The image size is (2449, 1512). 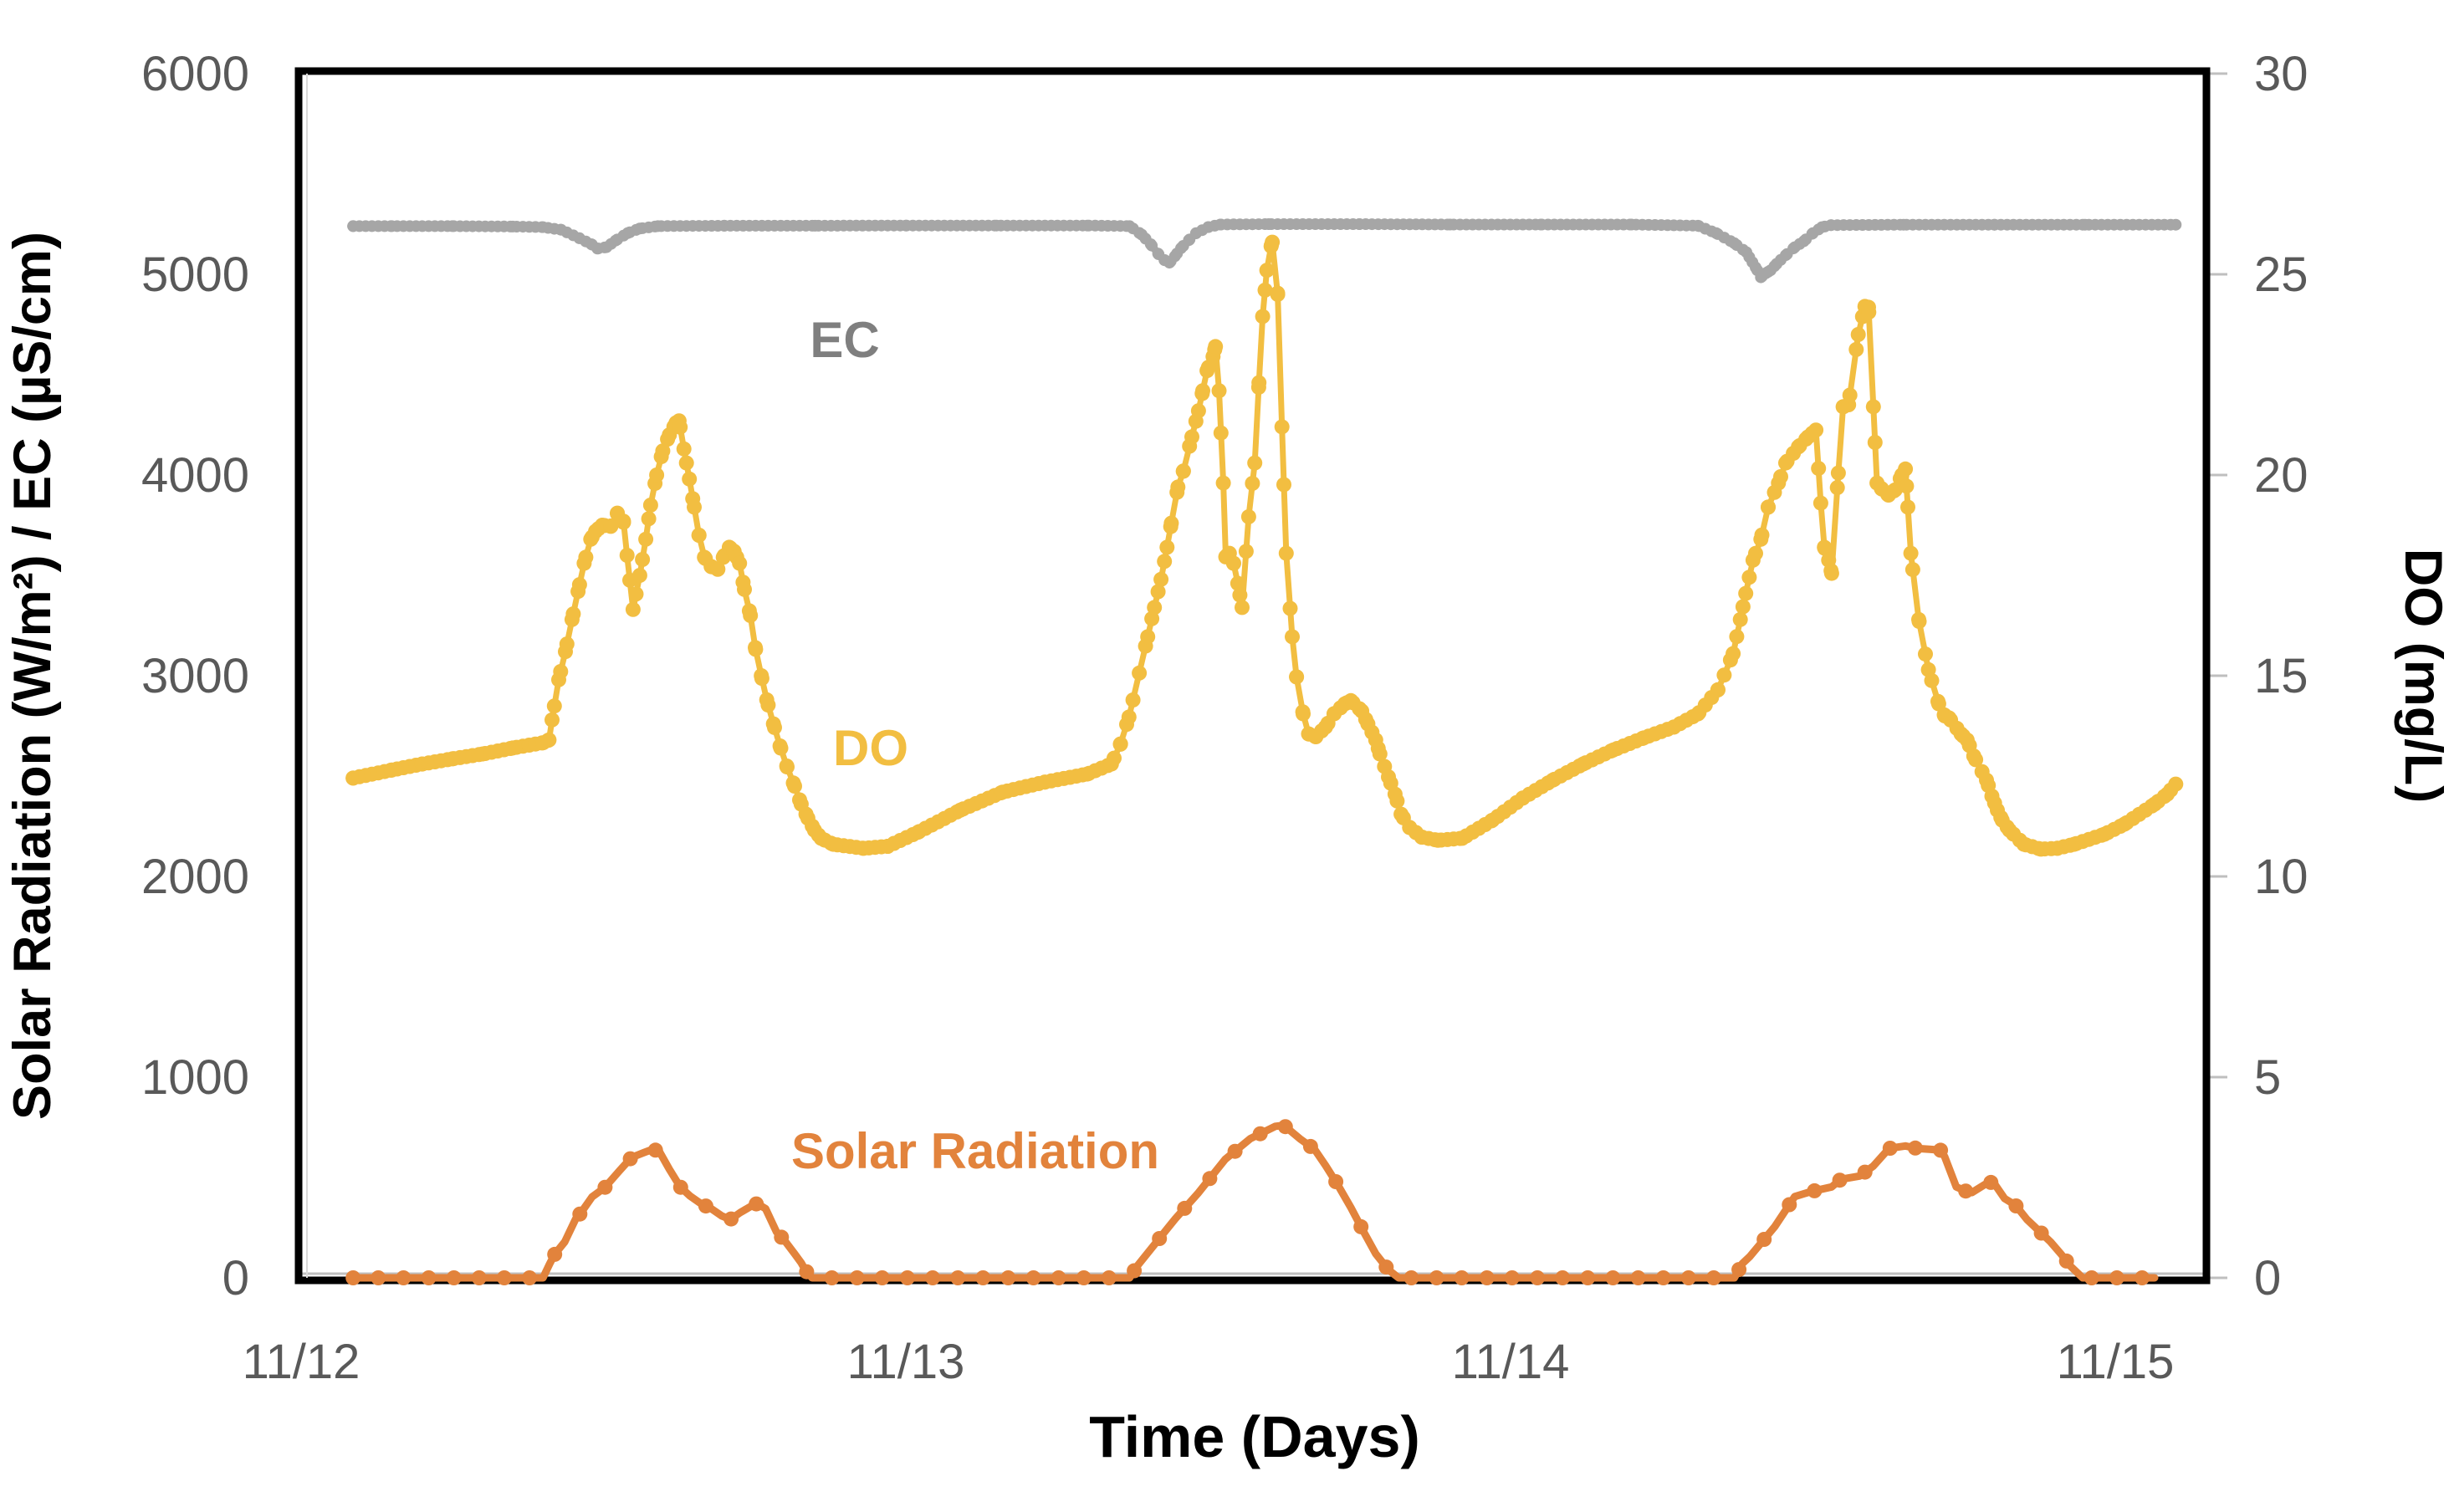 What do you see at coordinates (2116, 1362) in the screenshot?
I see `x-tick-label: 11/15` at bounding box center [2116, 1362].